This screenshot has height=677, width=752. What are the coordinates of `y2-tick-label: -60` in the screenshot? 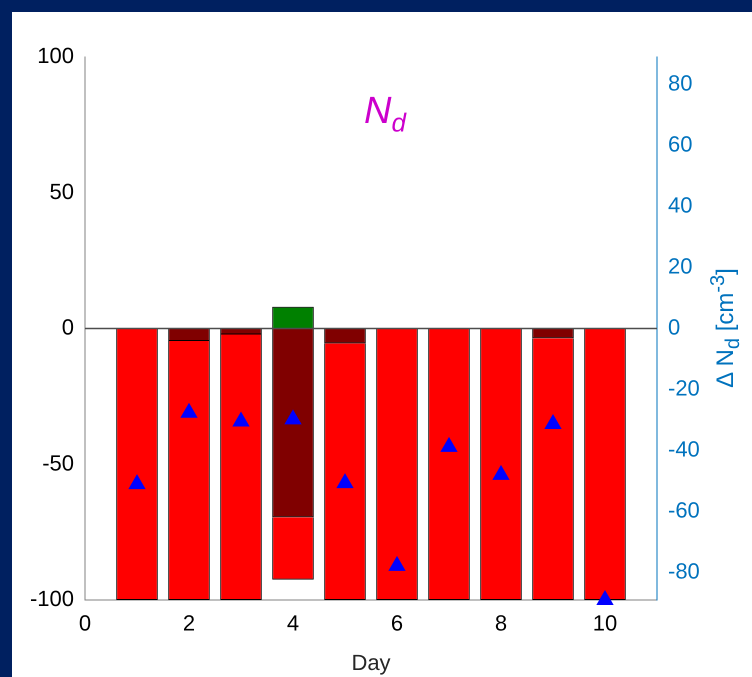 It's located at (684, 510).